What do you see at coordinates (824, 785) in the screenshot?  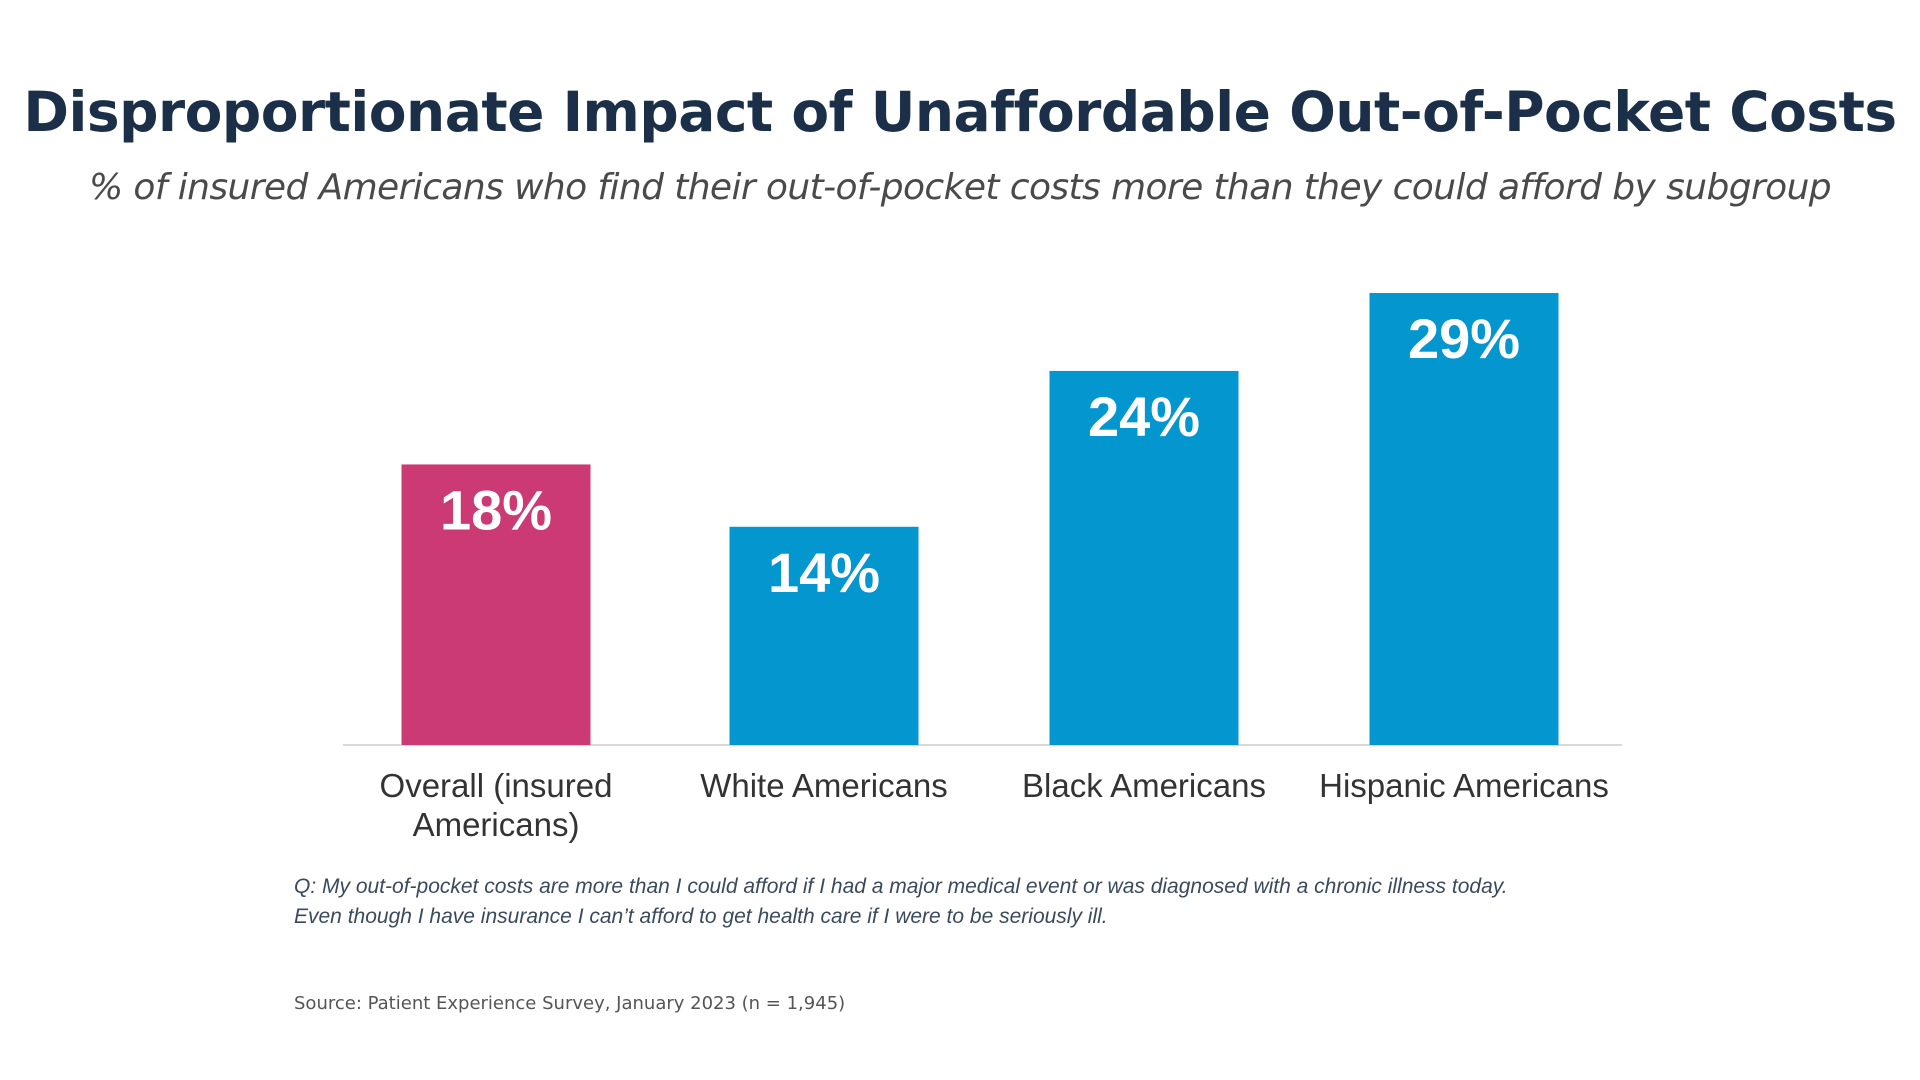 I see `category-label: White Americans` at bounding box center [824, 785].